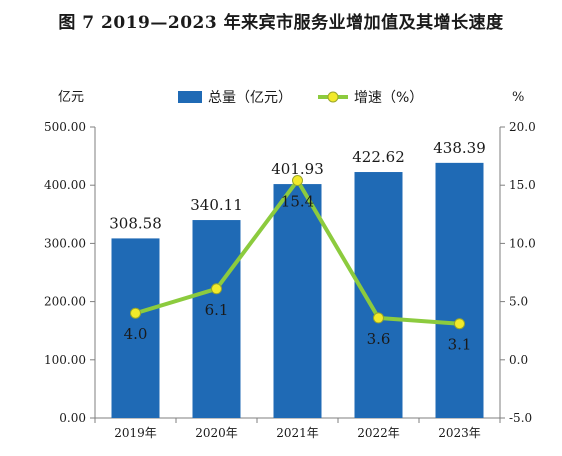  I want to click on y-left-tick-label: 400.00, so click(65, 185).